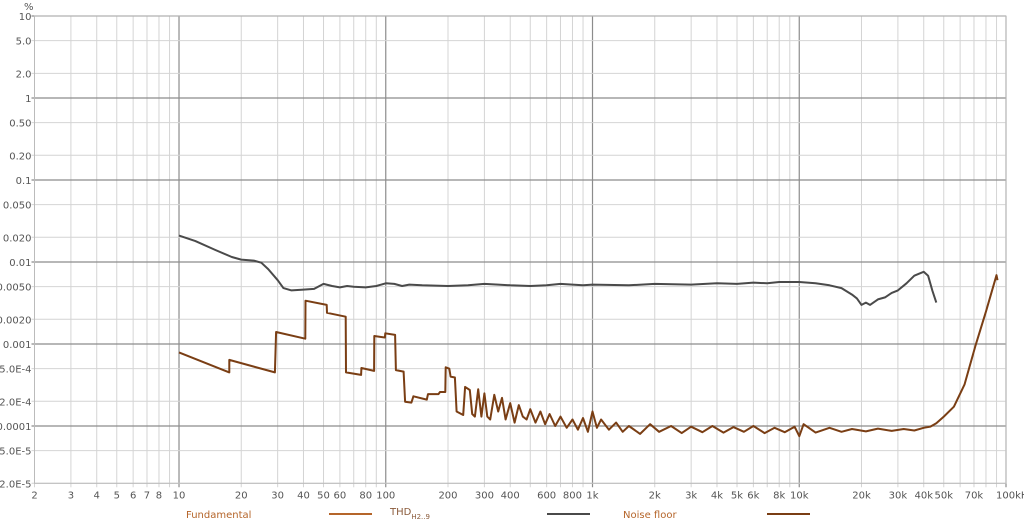  Describe the element at coordinates (650, 515) in the screenshot. I see `legend-label-noise-floor: Noise floor` at that location.